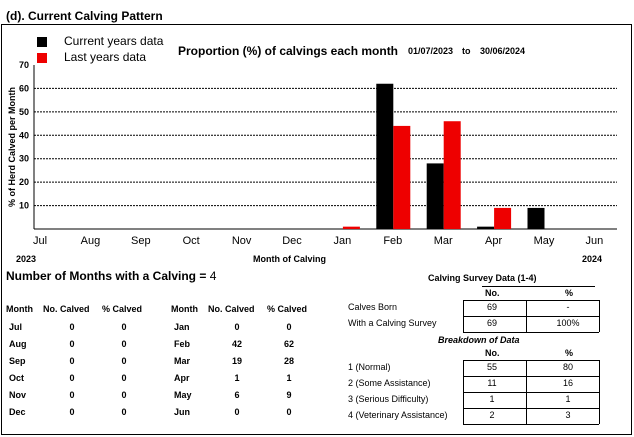  I want to click on survey-col-pct: %, so click(569, 293).